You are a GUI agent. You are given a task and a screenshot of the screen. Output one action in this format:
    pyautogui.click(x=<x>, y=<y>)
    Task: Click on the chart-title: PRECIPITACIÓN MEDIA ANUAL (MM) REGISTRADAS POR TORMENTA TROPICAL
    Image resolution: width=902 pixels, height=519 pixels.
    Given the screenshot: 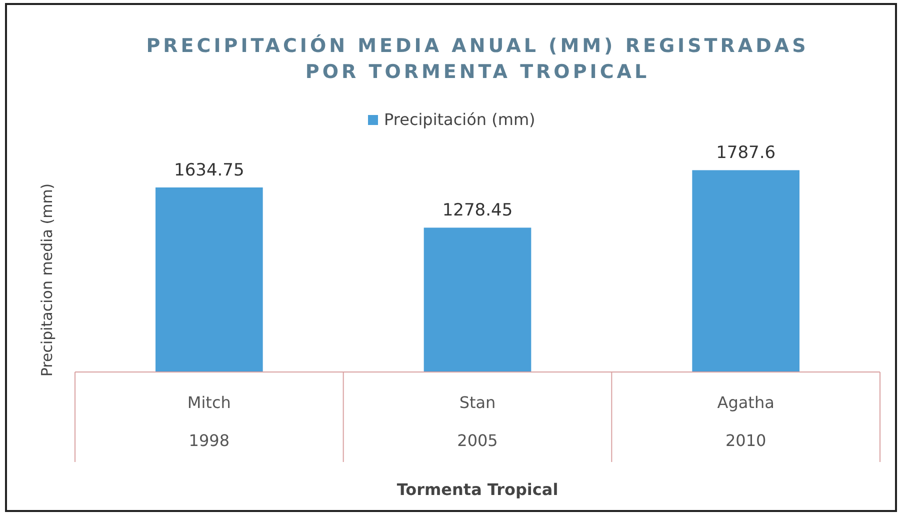 What is the action you would take?
    pyautogui.click(x=477, y=58)
    